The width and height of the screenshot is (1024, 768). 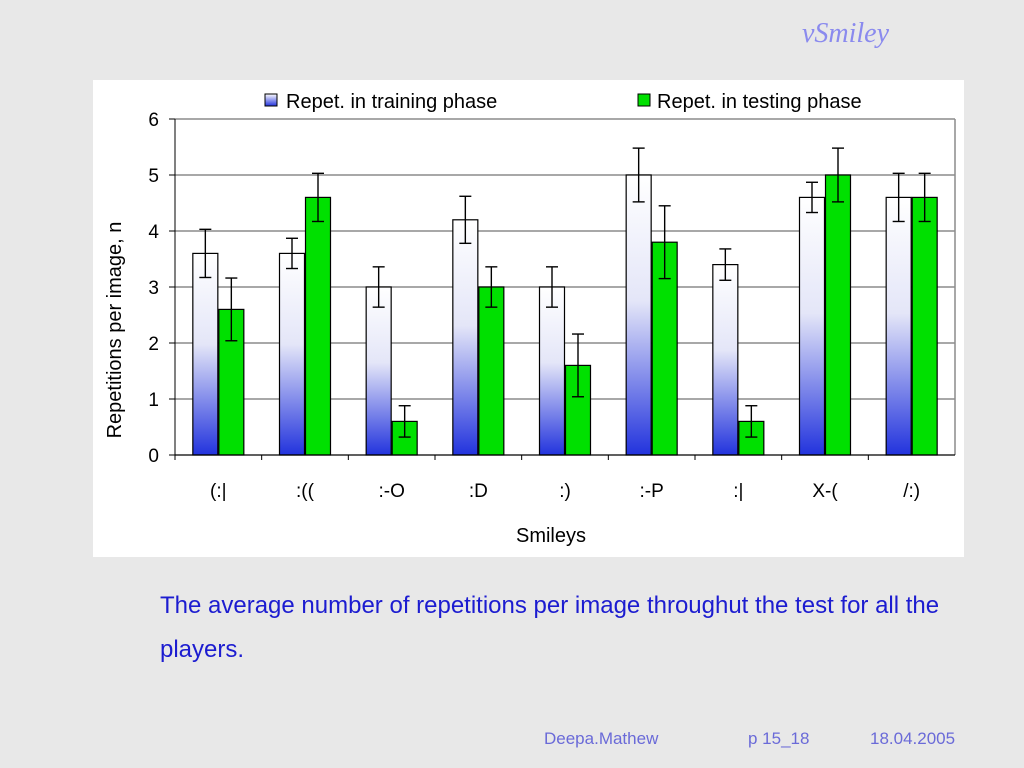 What do you see at coordinates (738, 491) in the screenshot?
I see `x-tick-label: :|` at bounding box center [738, 491].